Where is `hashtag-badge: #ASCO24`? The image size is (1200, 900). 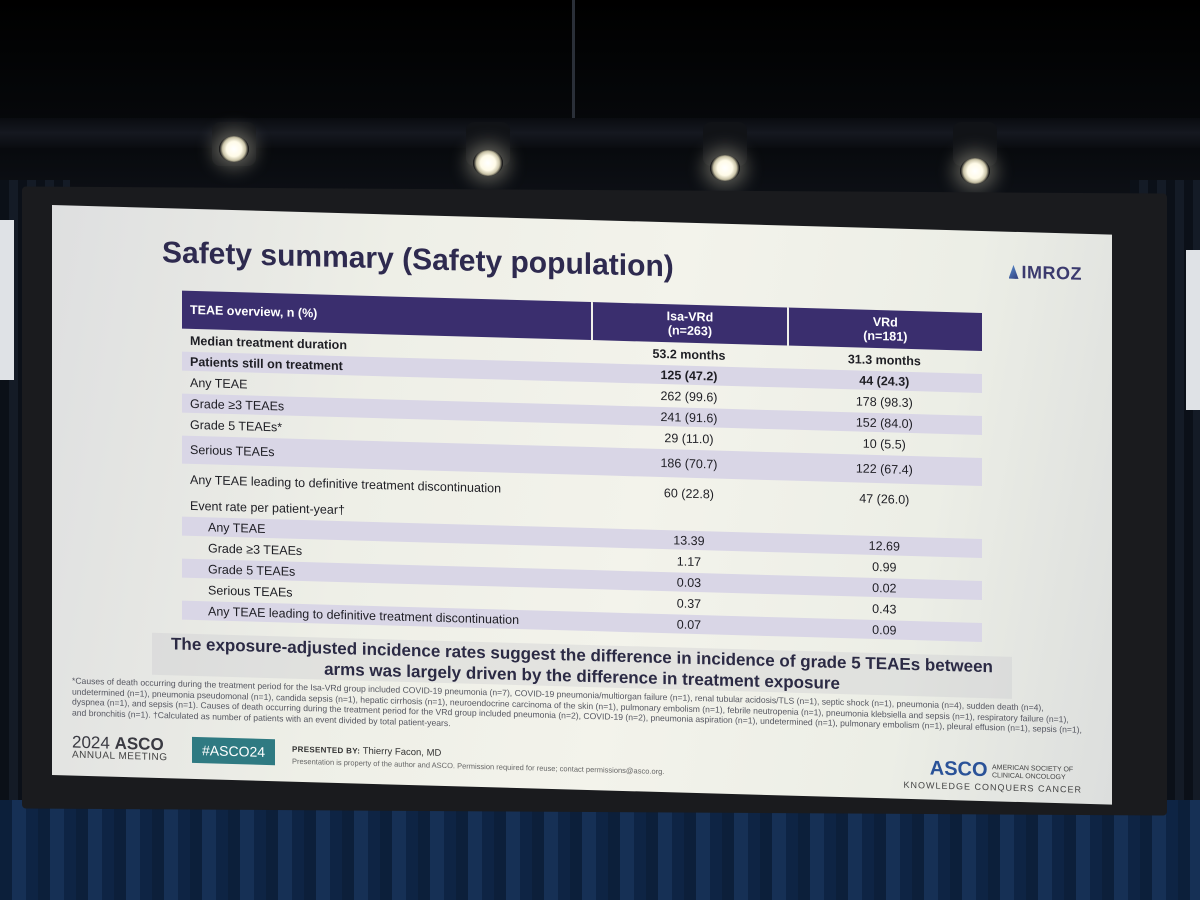 hashtag-badge: #ASCO24 is located at coordinates (234, 751).